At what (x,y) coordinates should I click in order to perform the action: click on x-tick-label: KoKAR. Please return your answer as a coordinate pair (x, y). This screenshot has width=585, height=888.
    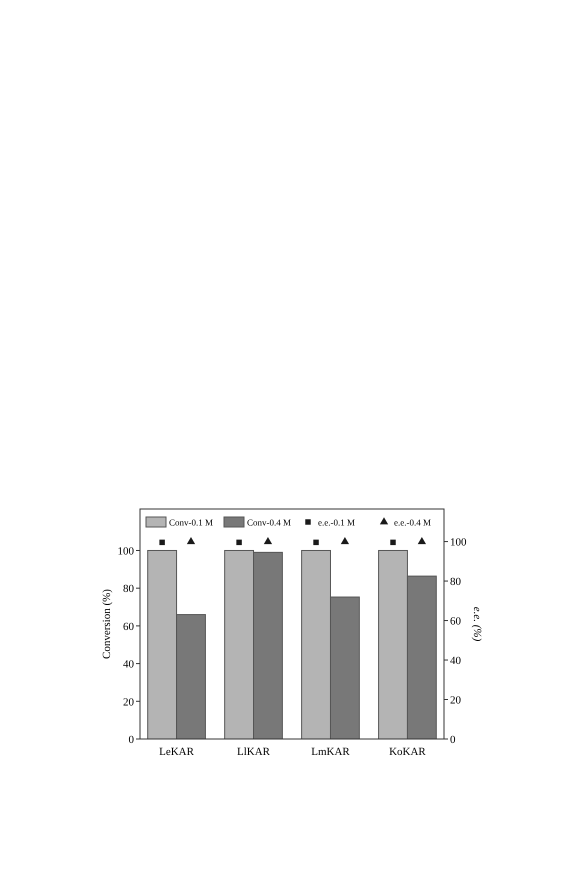
    Looking at the image, I should click on (407, 752).